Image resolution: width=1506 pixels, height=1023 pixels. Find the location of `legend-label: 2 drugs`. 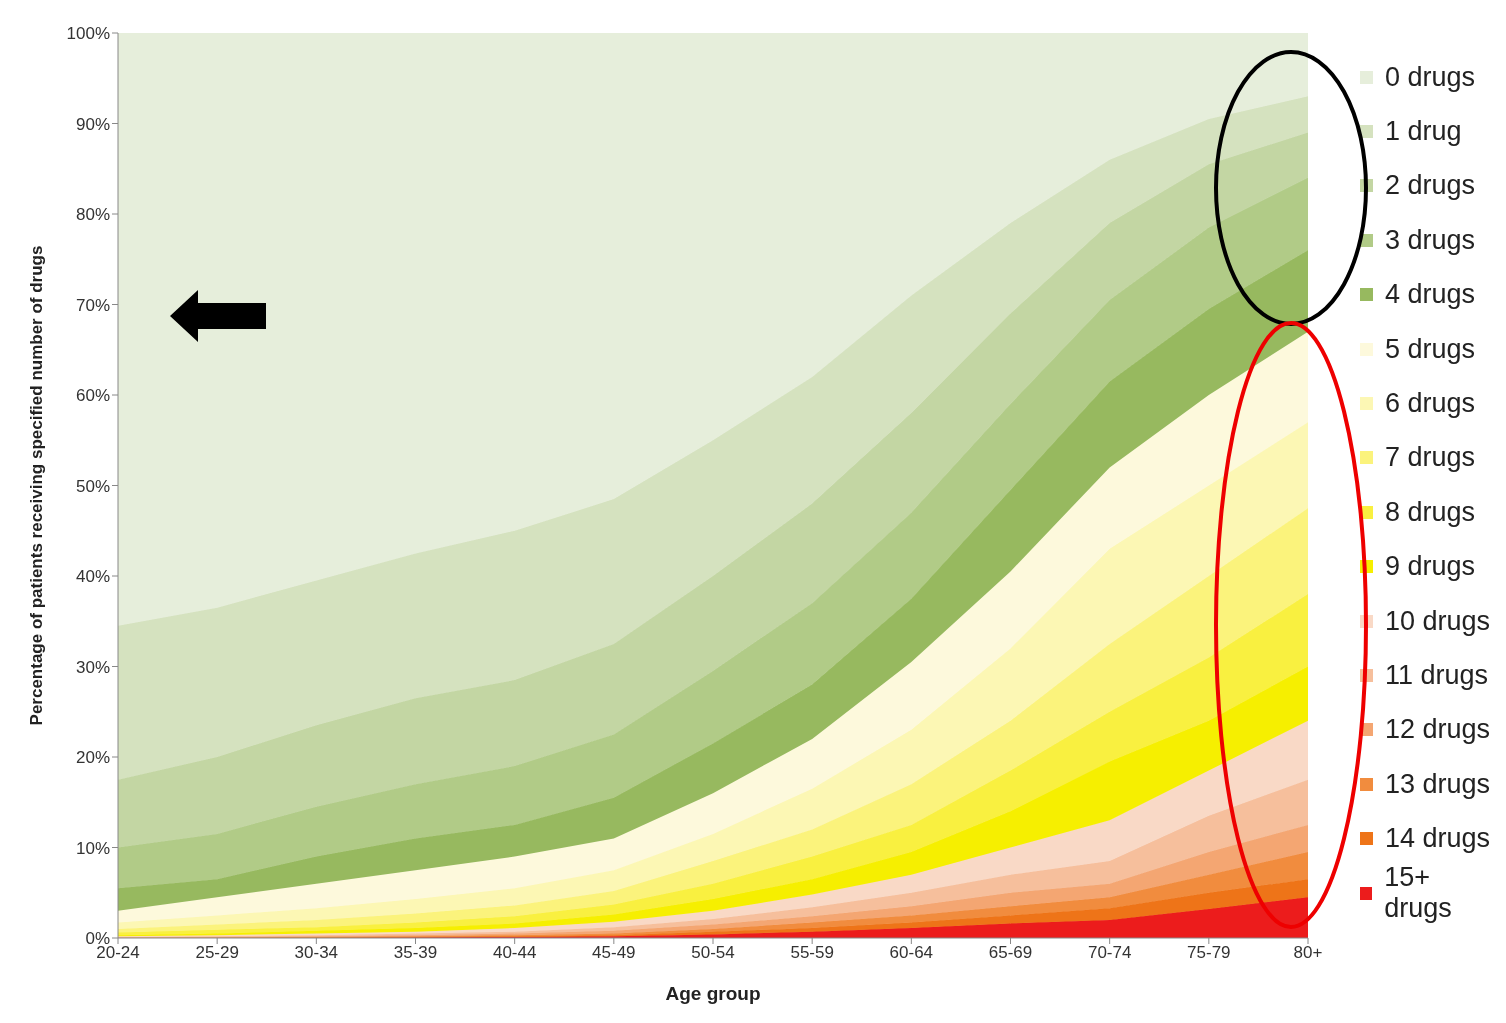

legend-label: 2 drugs is located at coordinates (1430, 186).